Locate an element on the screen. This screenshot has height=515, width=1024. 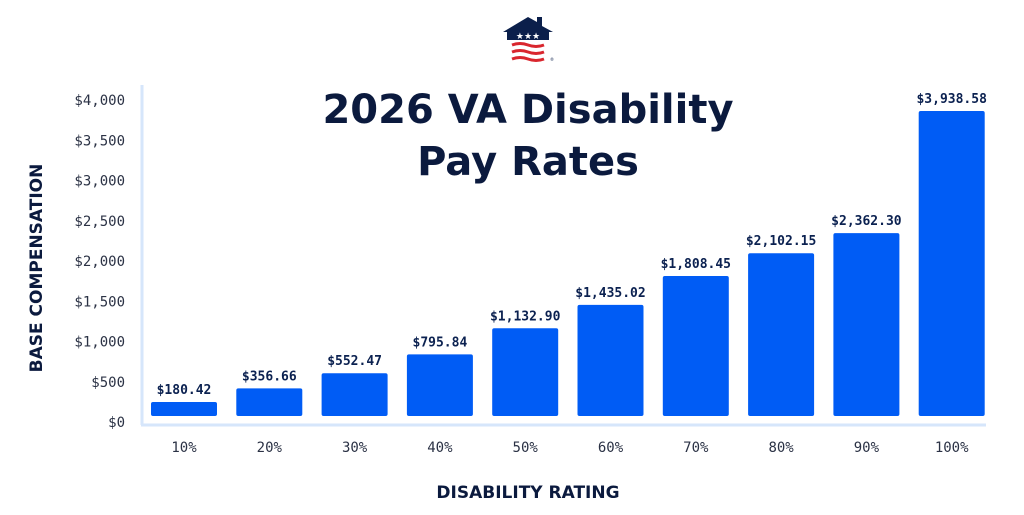
y-tick-label: $0 is located at coordinates (116, 423).